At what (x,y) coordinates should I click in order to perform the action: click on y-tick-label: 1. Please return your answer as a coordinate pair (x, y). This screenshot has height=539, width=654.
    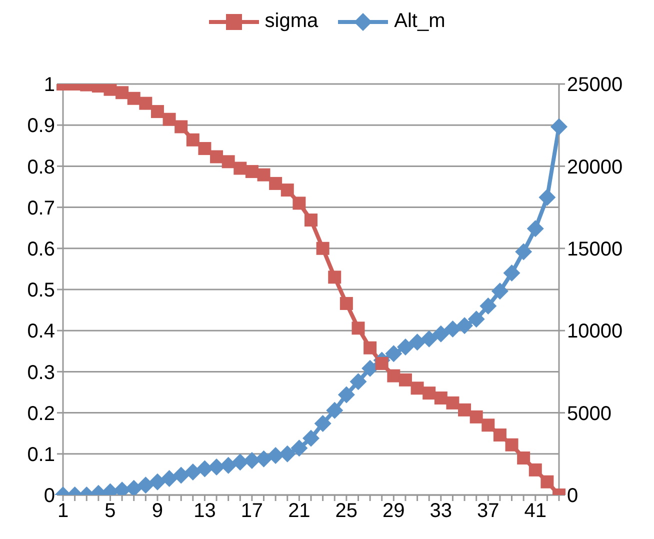
    Looking at the image, I should click on (49, 85).